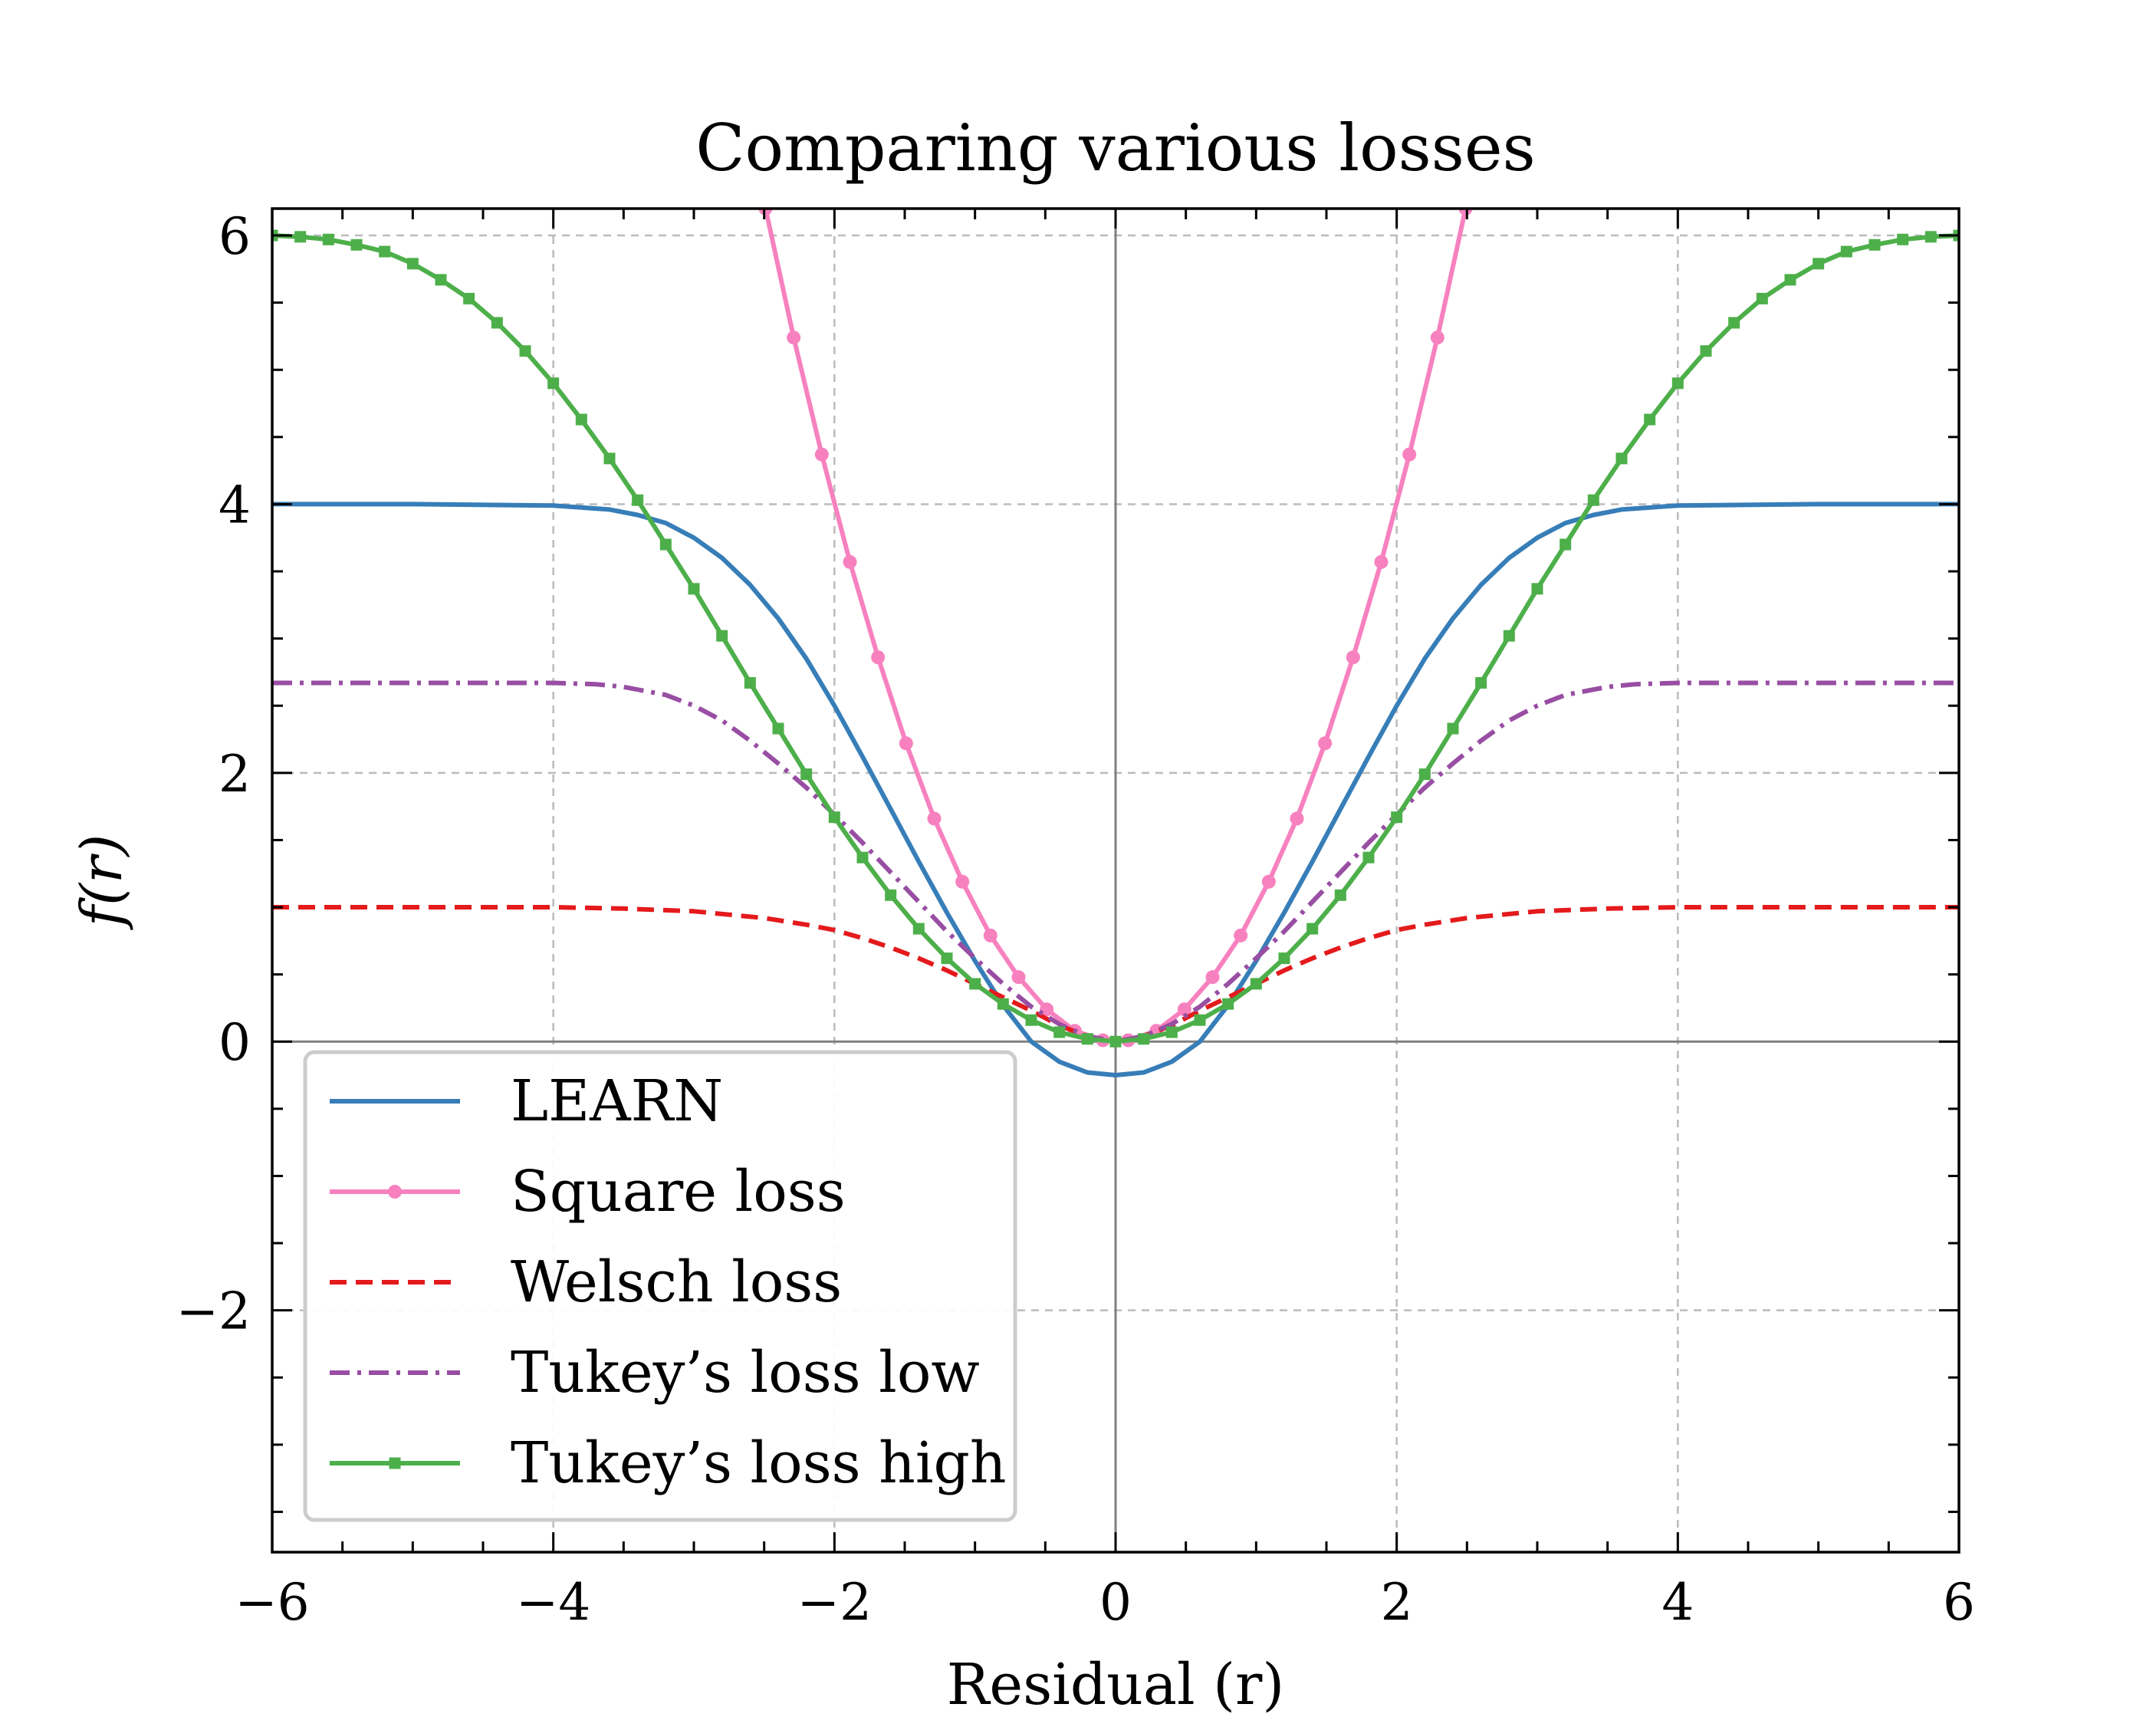  I want to click on x-tick-label: −2, so click(834, 1602).